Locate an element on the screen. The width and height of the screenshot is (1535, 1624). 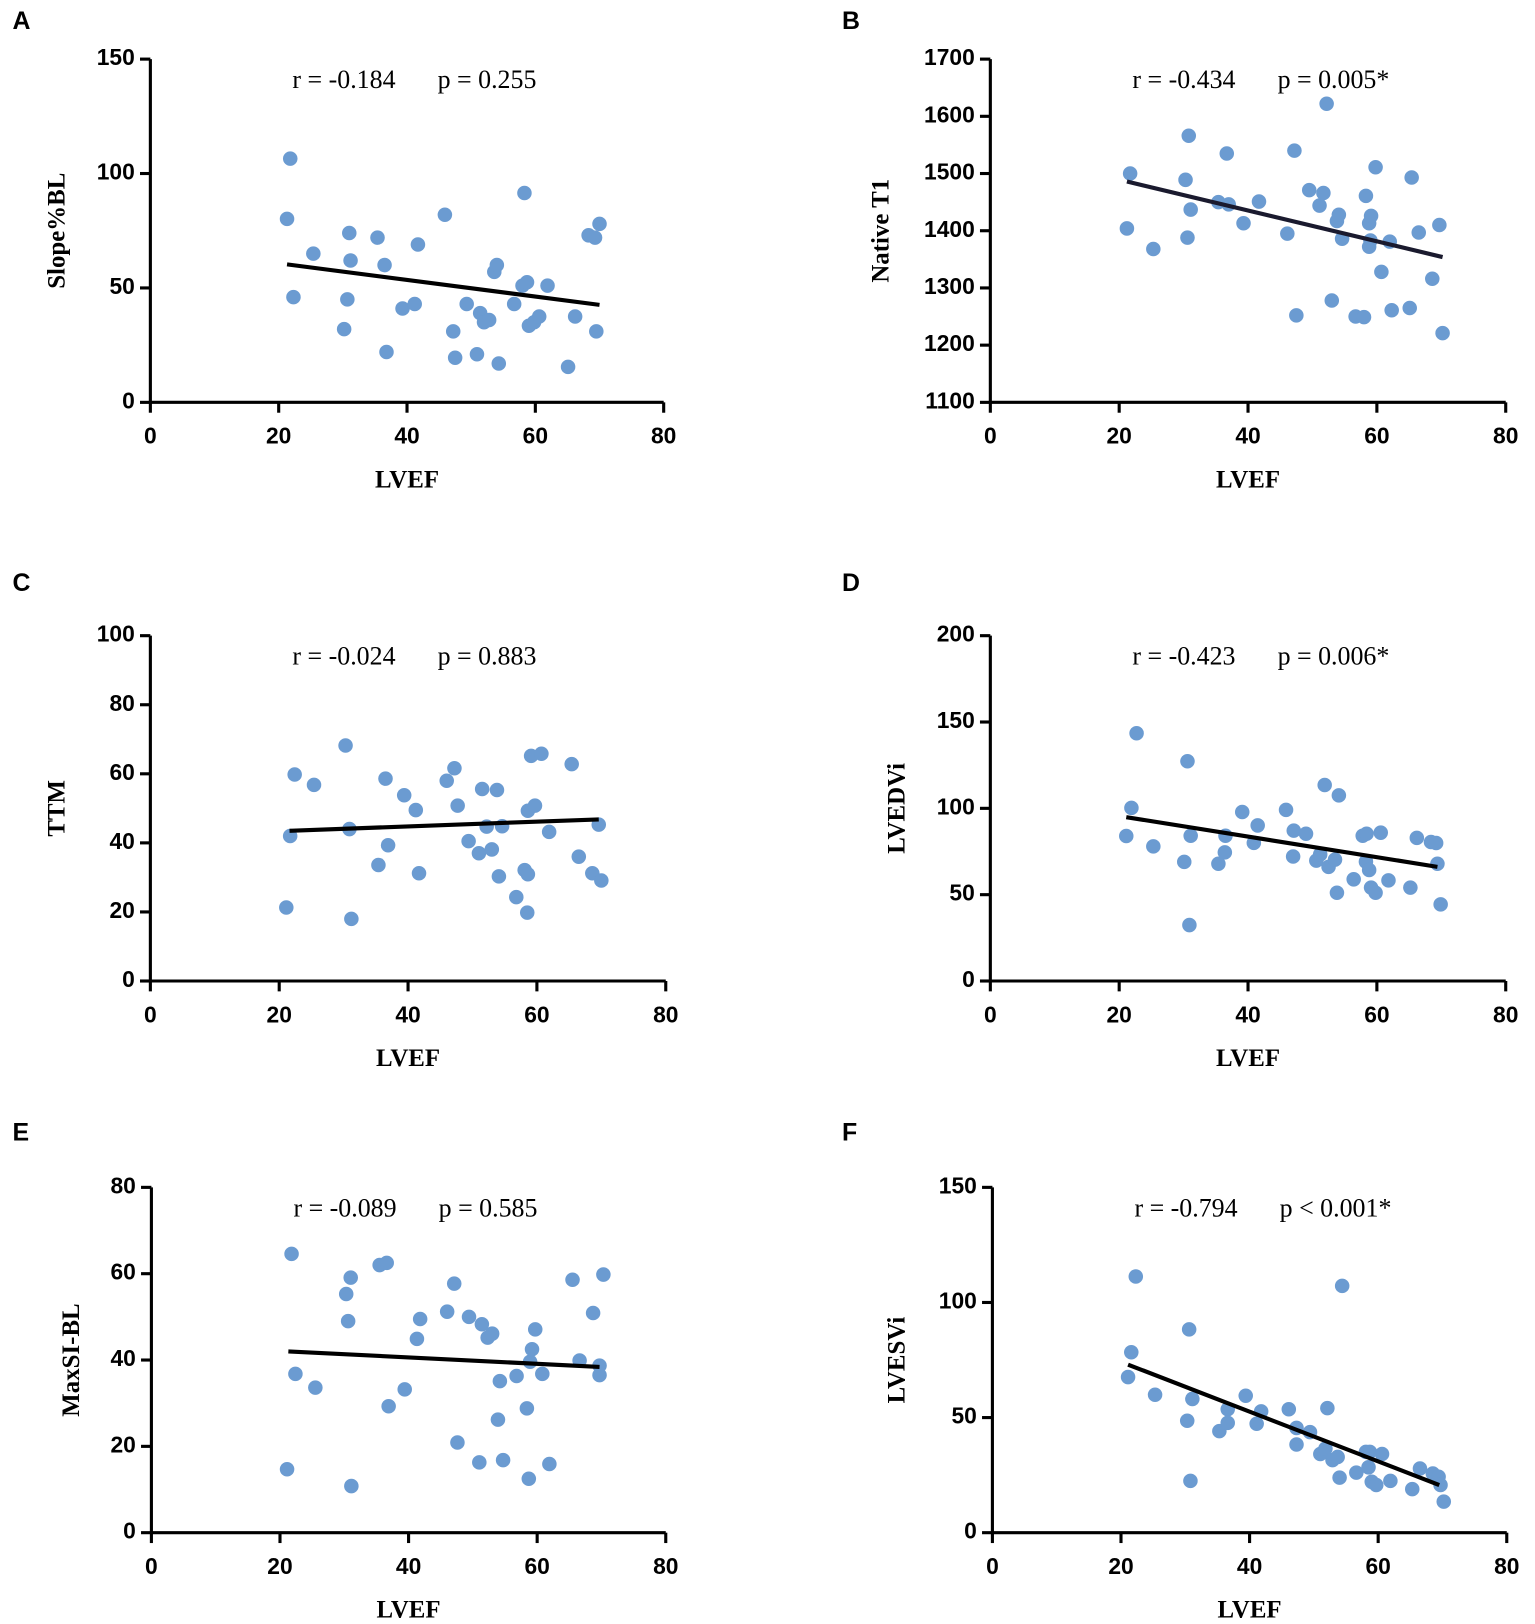
stat-annotation: r = -0.423 is located at coordinates (1183, 656).